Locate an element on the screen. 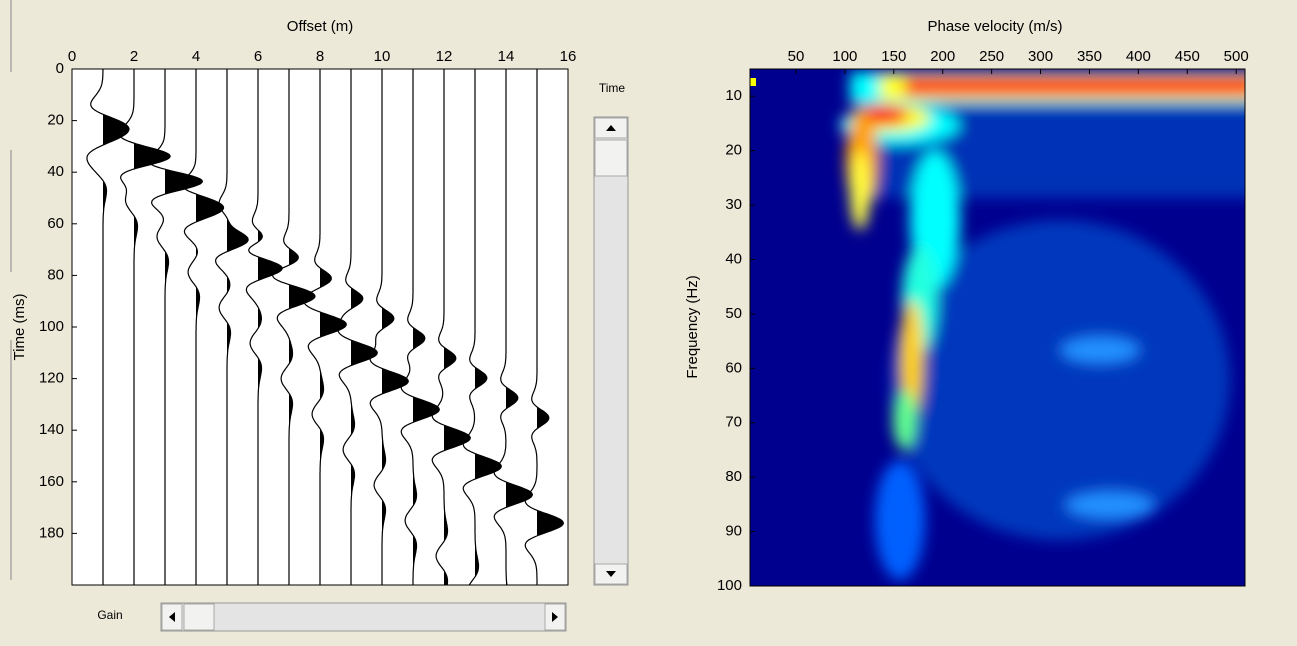 This screenshot has height=646, width=1297. gain-scrollbar is located at coordinates (363, 617).